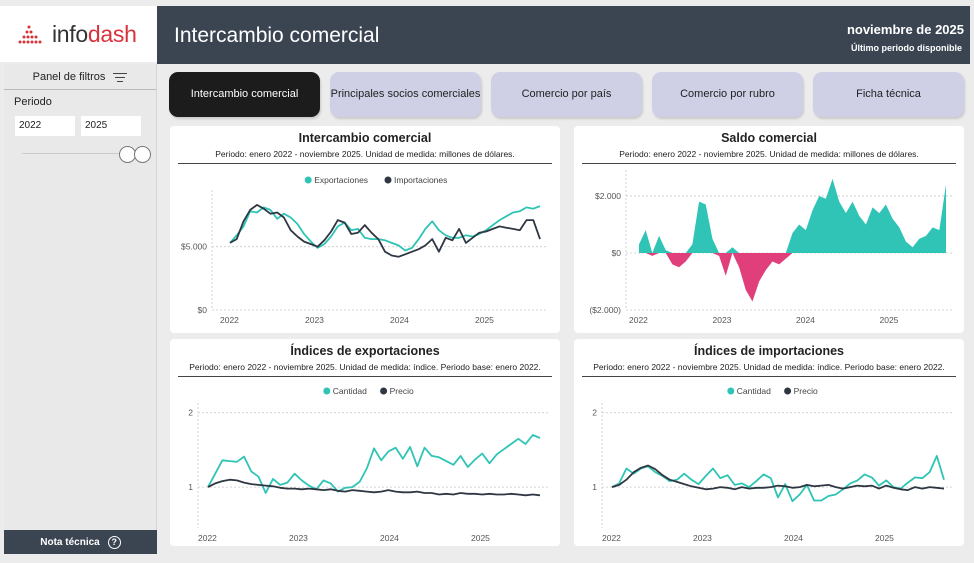  Describe the element at coordinates (277, 35) in the screenshot. I see `page-title: Intercambio comercial` at that location.